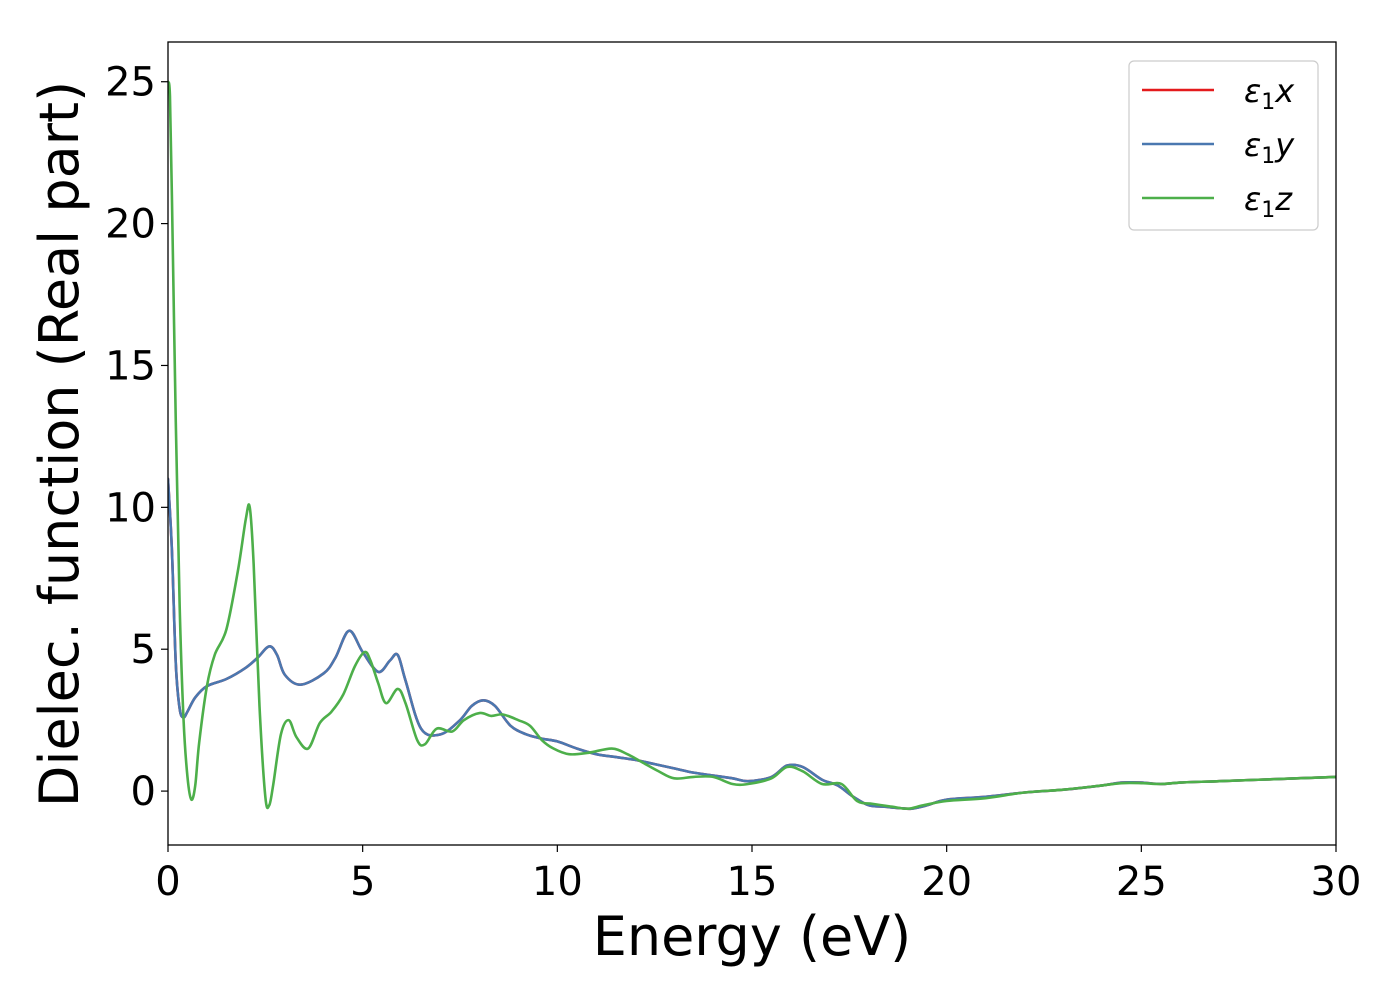  Describe the element at coordinates (130, 83) in the screenshot. I see `y-tick-label: 25` at that location.